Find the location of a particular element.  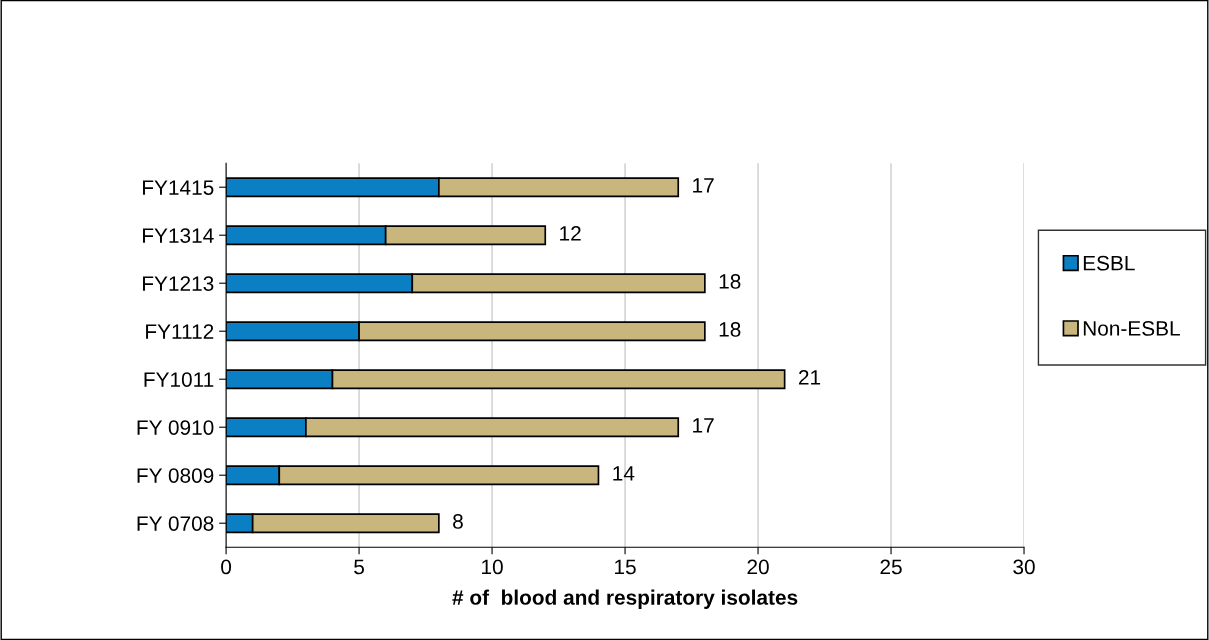

x-tick-label: 5 is located at coordinates (359, 567).